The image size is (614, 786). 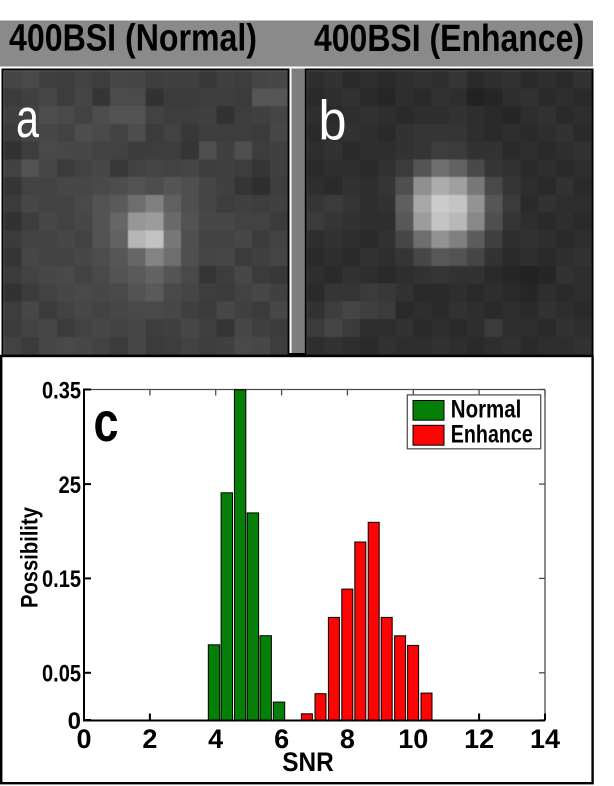 What do you see at coordinates (61, 579) in the screenshot?
I see `svg-text: 0.15` at bounding box center [61, 579].